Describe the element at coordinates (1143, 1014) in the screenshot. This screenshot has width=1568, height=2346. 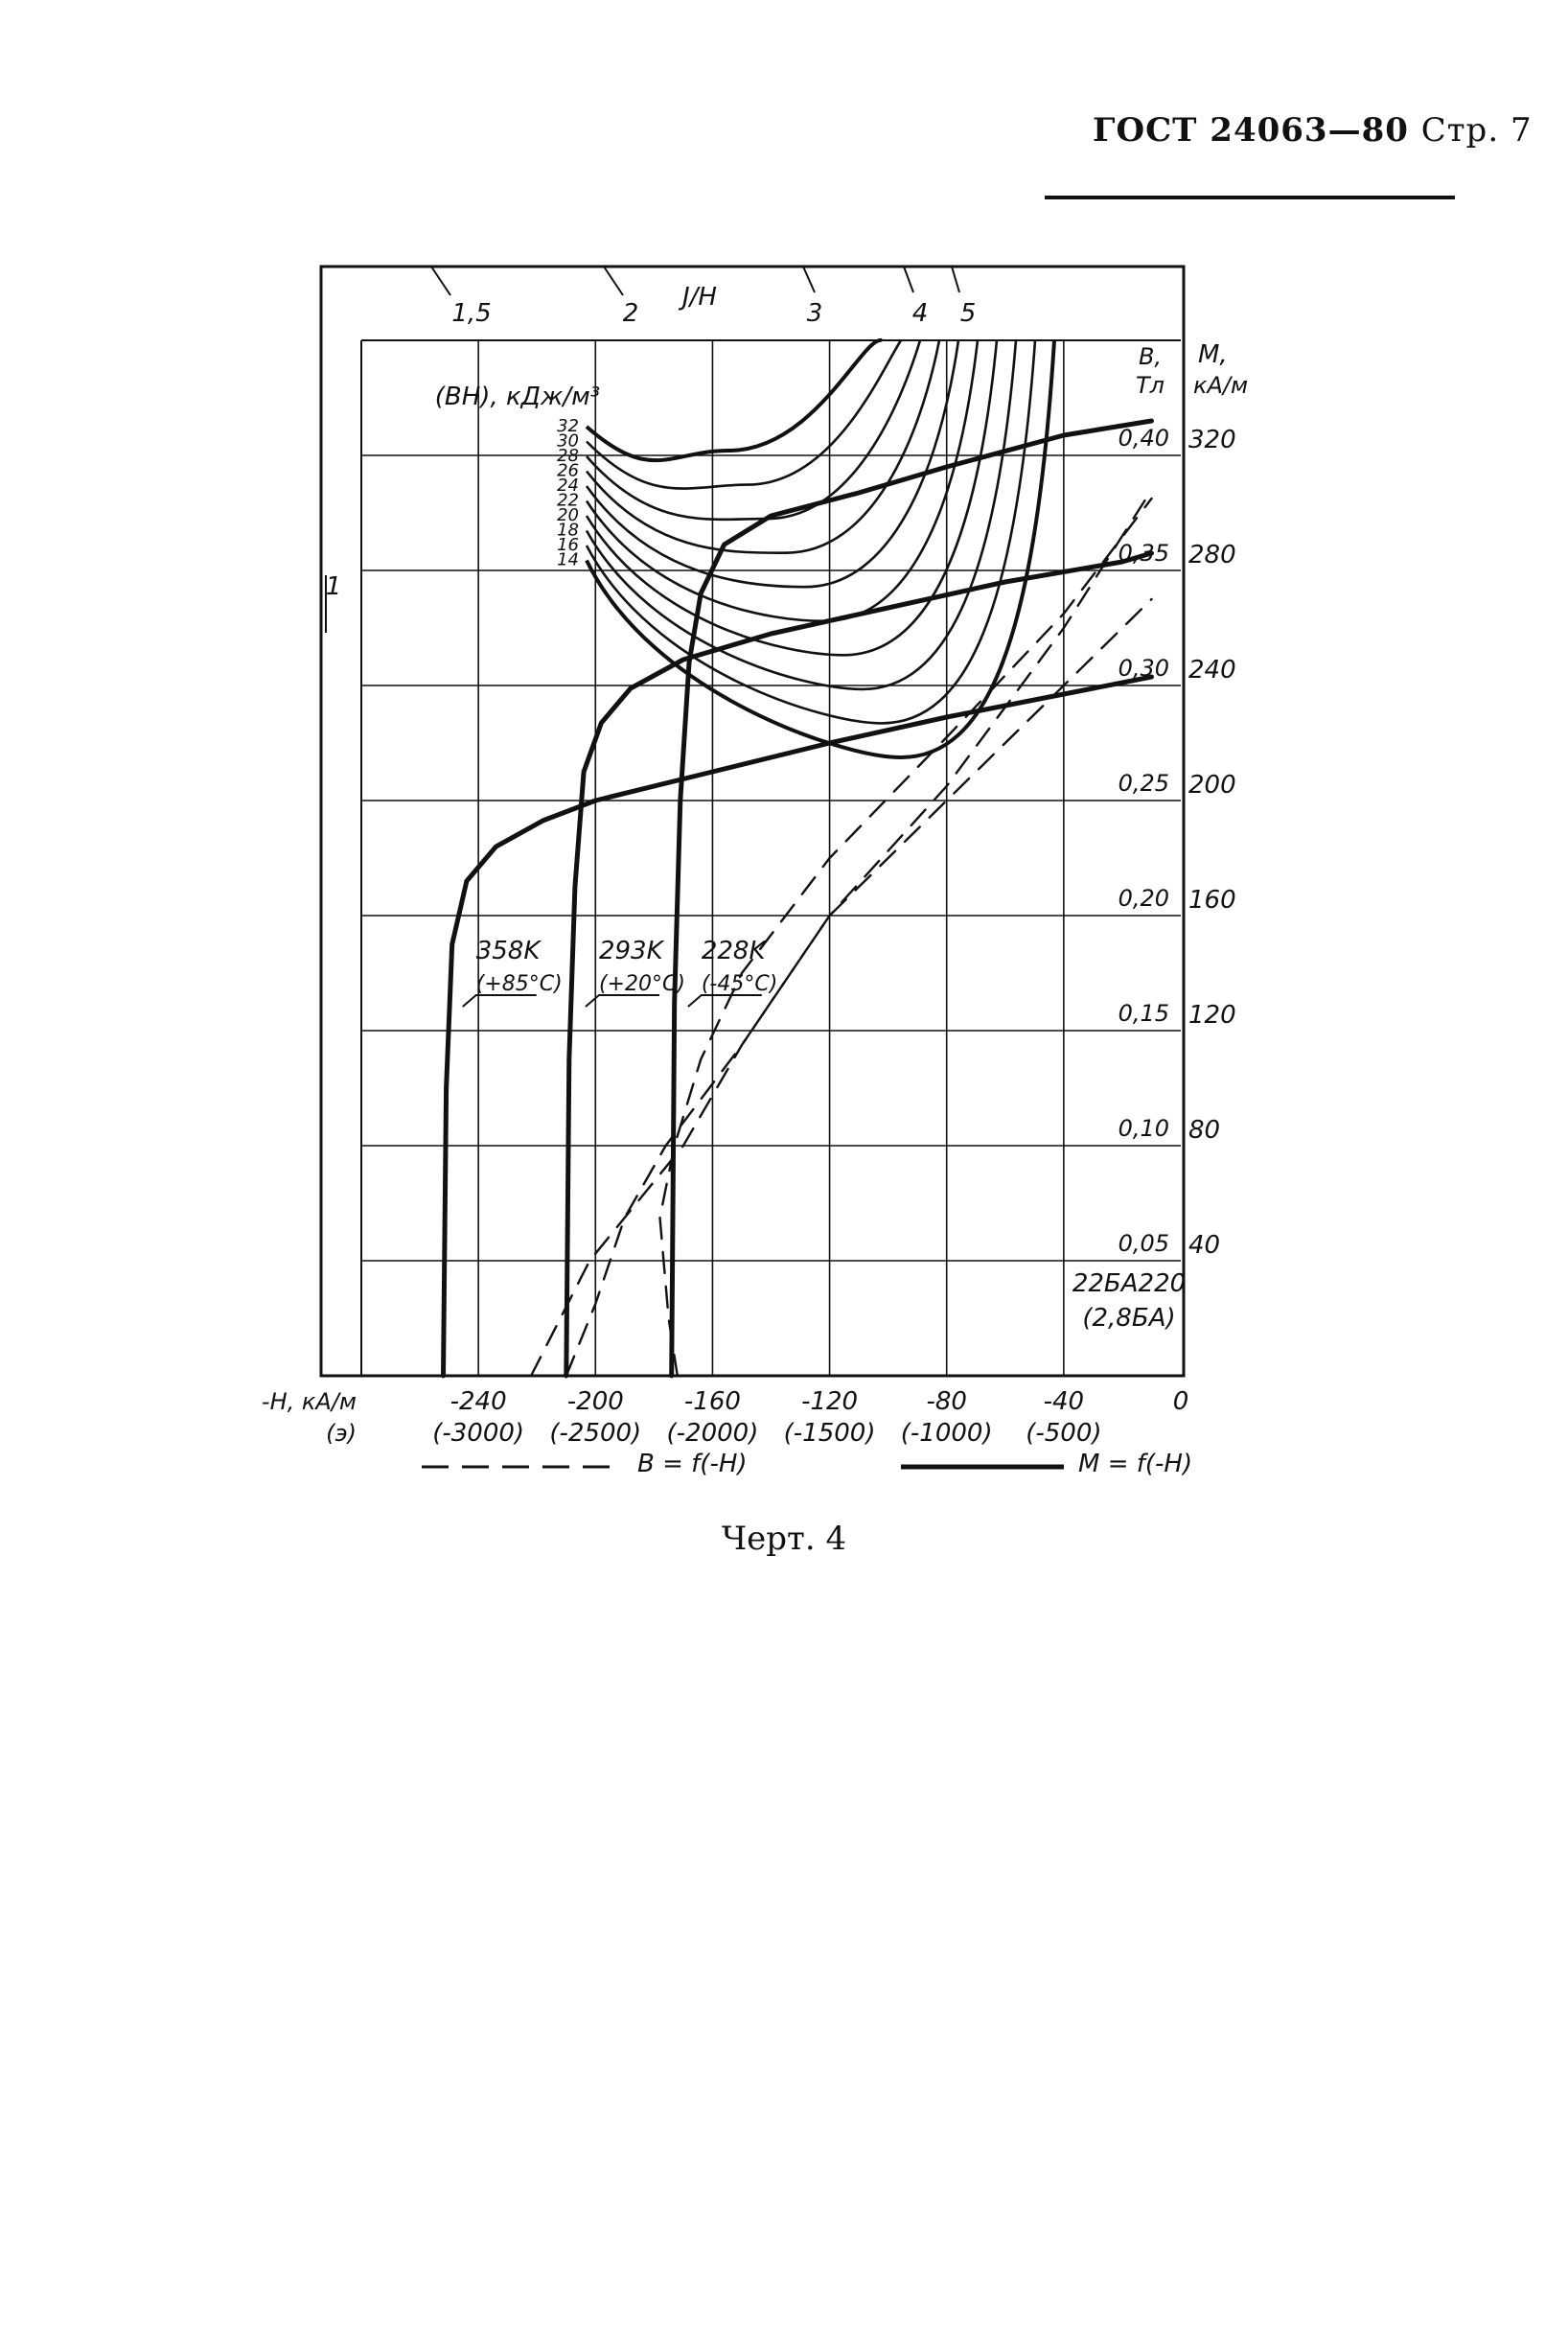
I see `b-tick-label: 0,15` at that location.